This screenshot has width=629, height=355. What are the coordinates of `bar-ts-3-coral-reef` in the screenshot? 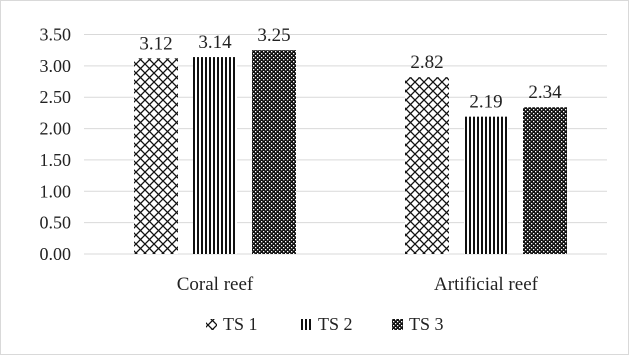 It's located at (274, 152).